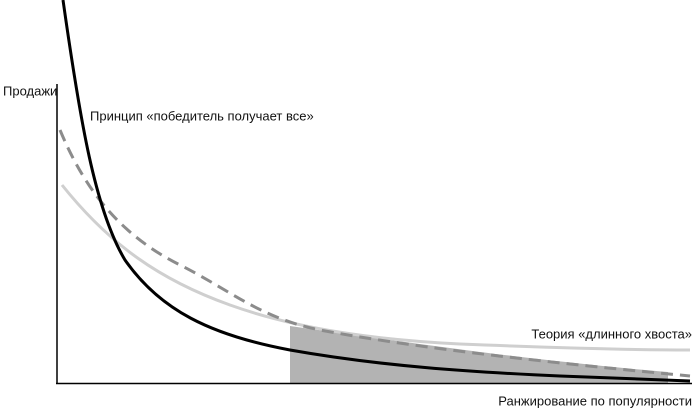 The image size is (697, 412). Describe the element at coordinates (595, 400) in the screenshot. I see `x-axis-label: Ранжирование по популярности` at that location.